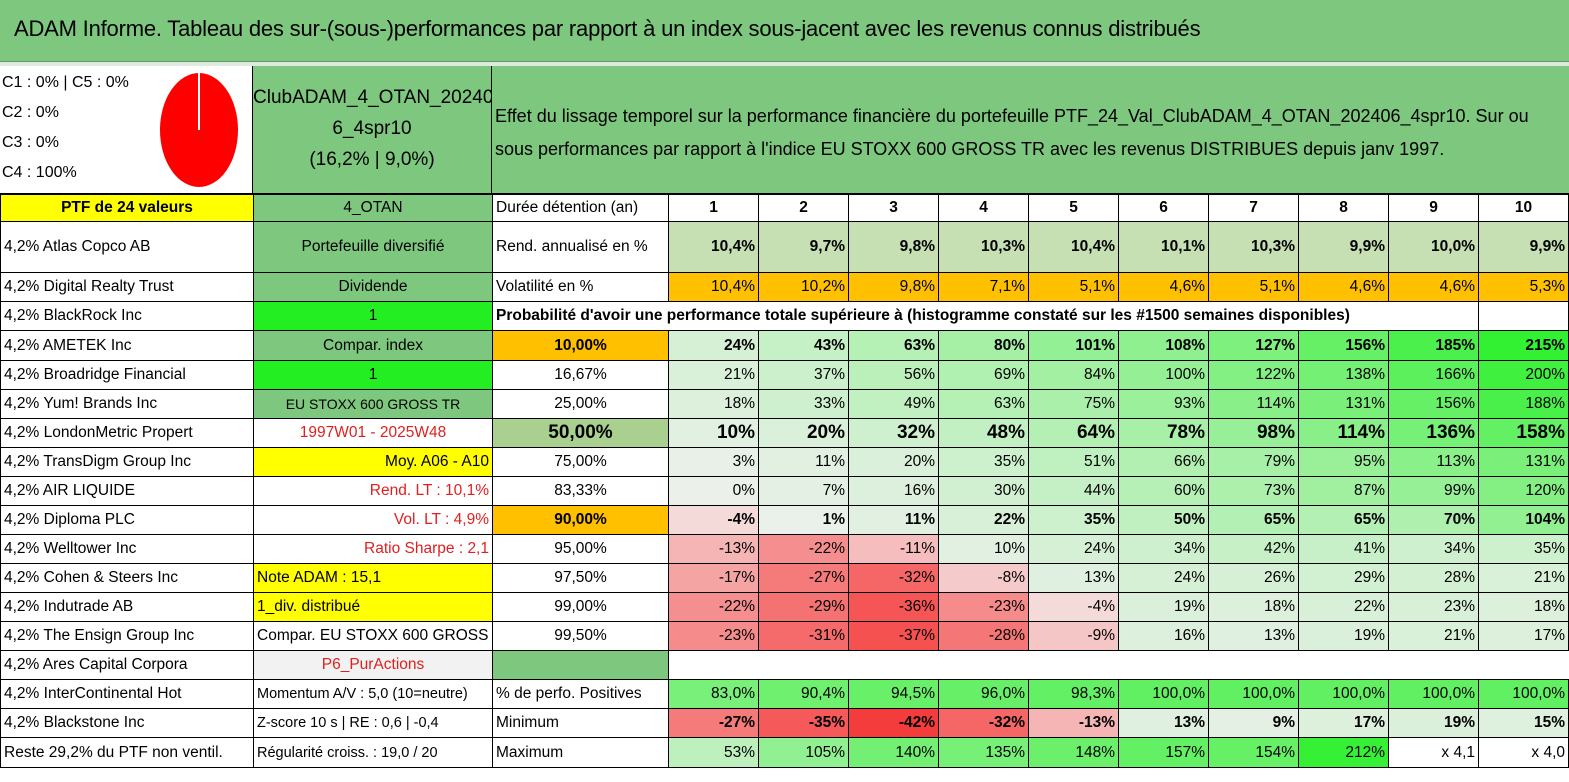  I want to click on probability-value: 70%, so click(1433, 520).